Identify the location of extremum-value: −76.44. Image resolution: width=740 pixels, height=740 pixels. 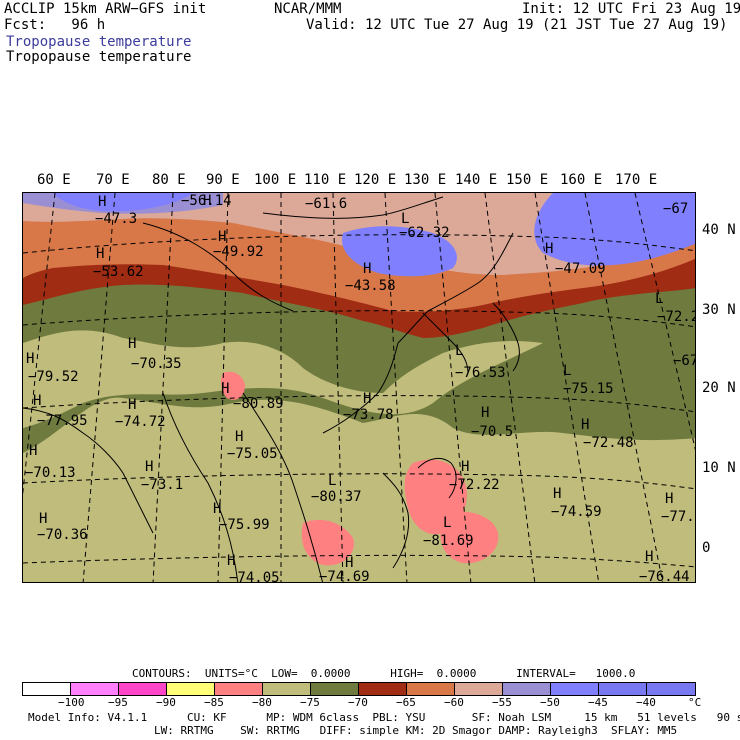
(664, 576).